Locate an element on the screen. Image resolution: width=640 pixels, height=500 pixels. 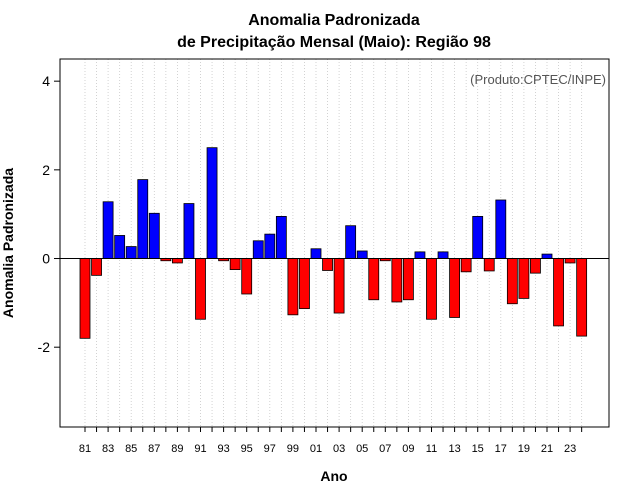
x-tick-label: 23 is located at coordinates (570, 449).